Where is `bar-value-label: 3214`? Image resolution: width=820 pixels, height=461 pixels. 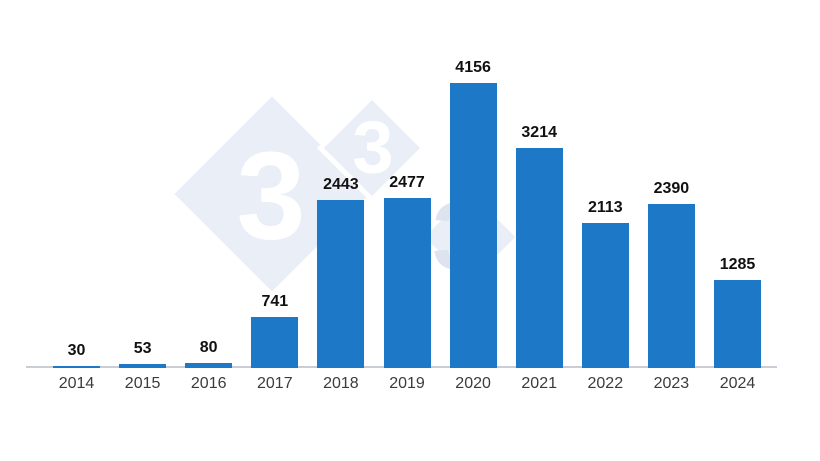 bar-value-label: 3214 is located at coordinates (539, 132).